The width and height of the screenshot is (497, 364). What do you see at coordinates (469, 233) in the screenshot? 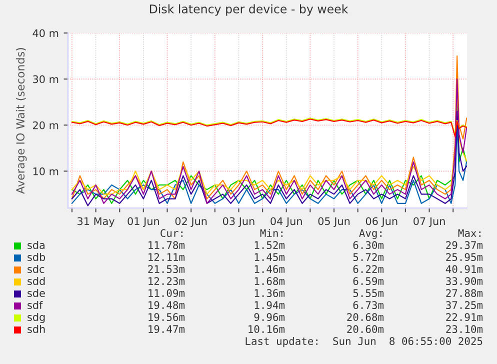
I see `text: Max:` at bounding box center [469, 233].